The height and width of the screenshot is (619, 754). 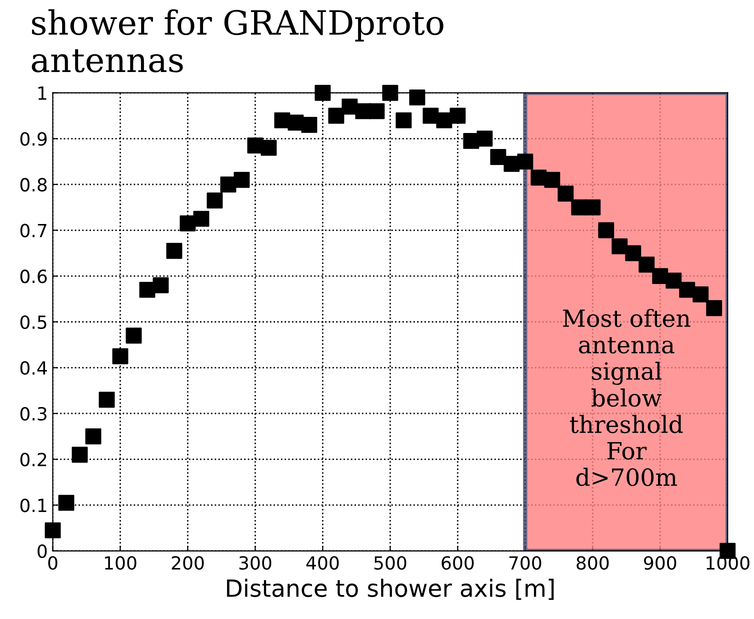 I want to click on x-tick-label: 700, so click(x=525, y=563).